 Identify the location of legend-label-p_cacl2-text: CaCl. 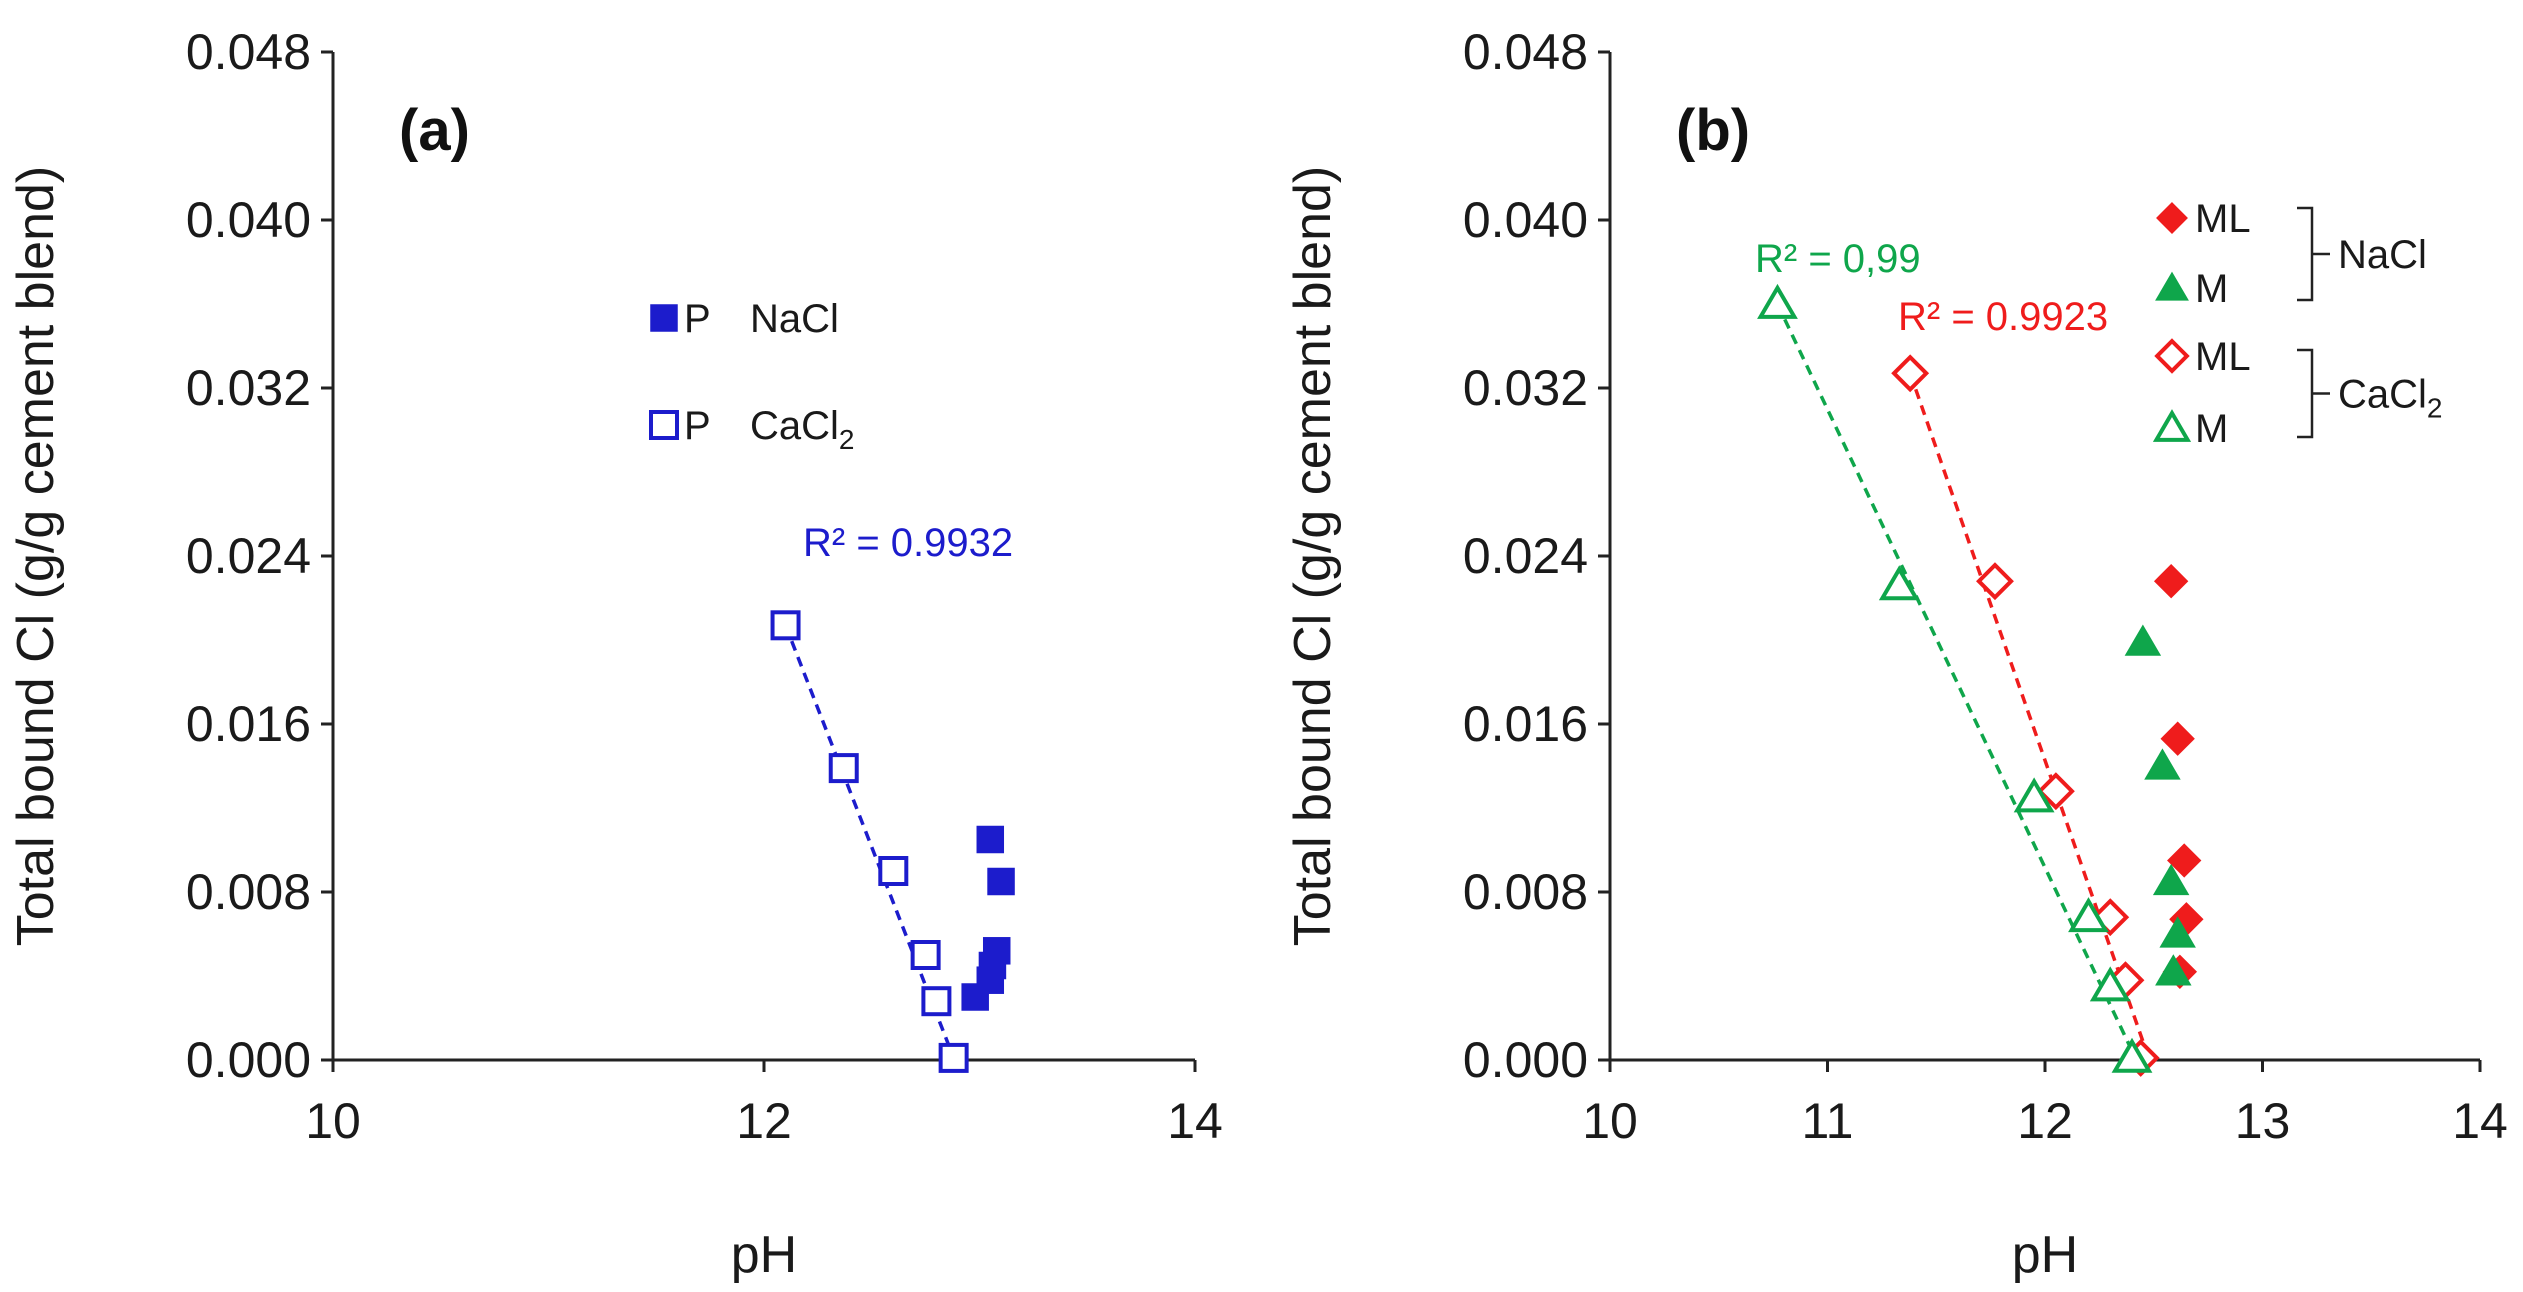
(794, 426).